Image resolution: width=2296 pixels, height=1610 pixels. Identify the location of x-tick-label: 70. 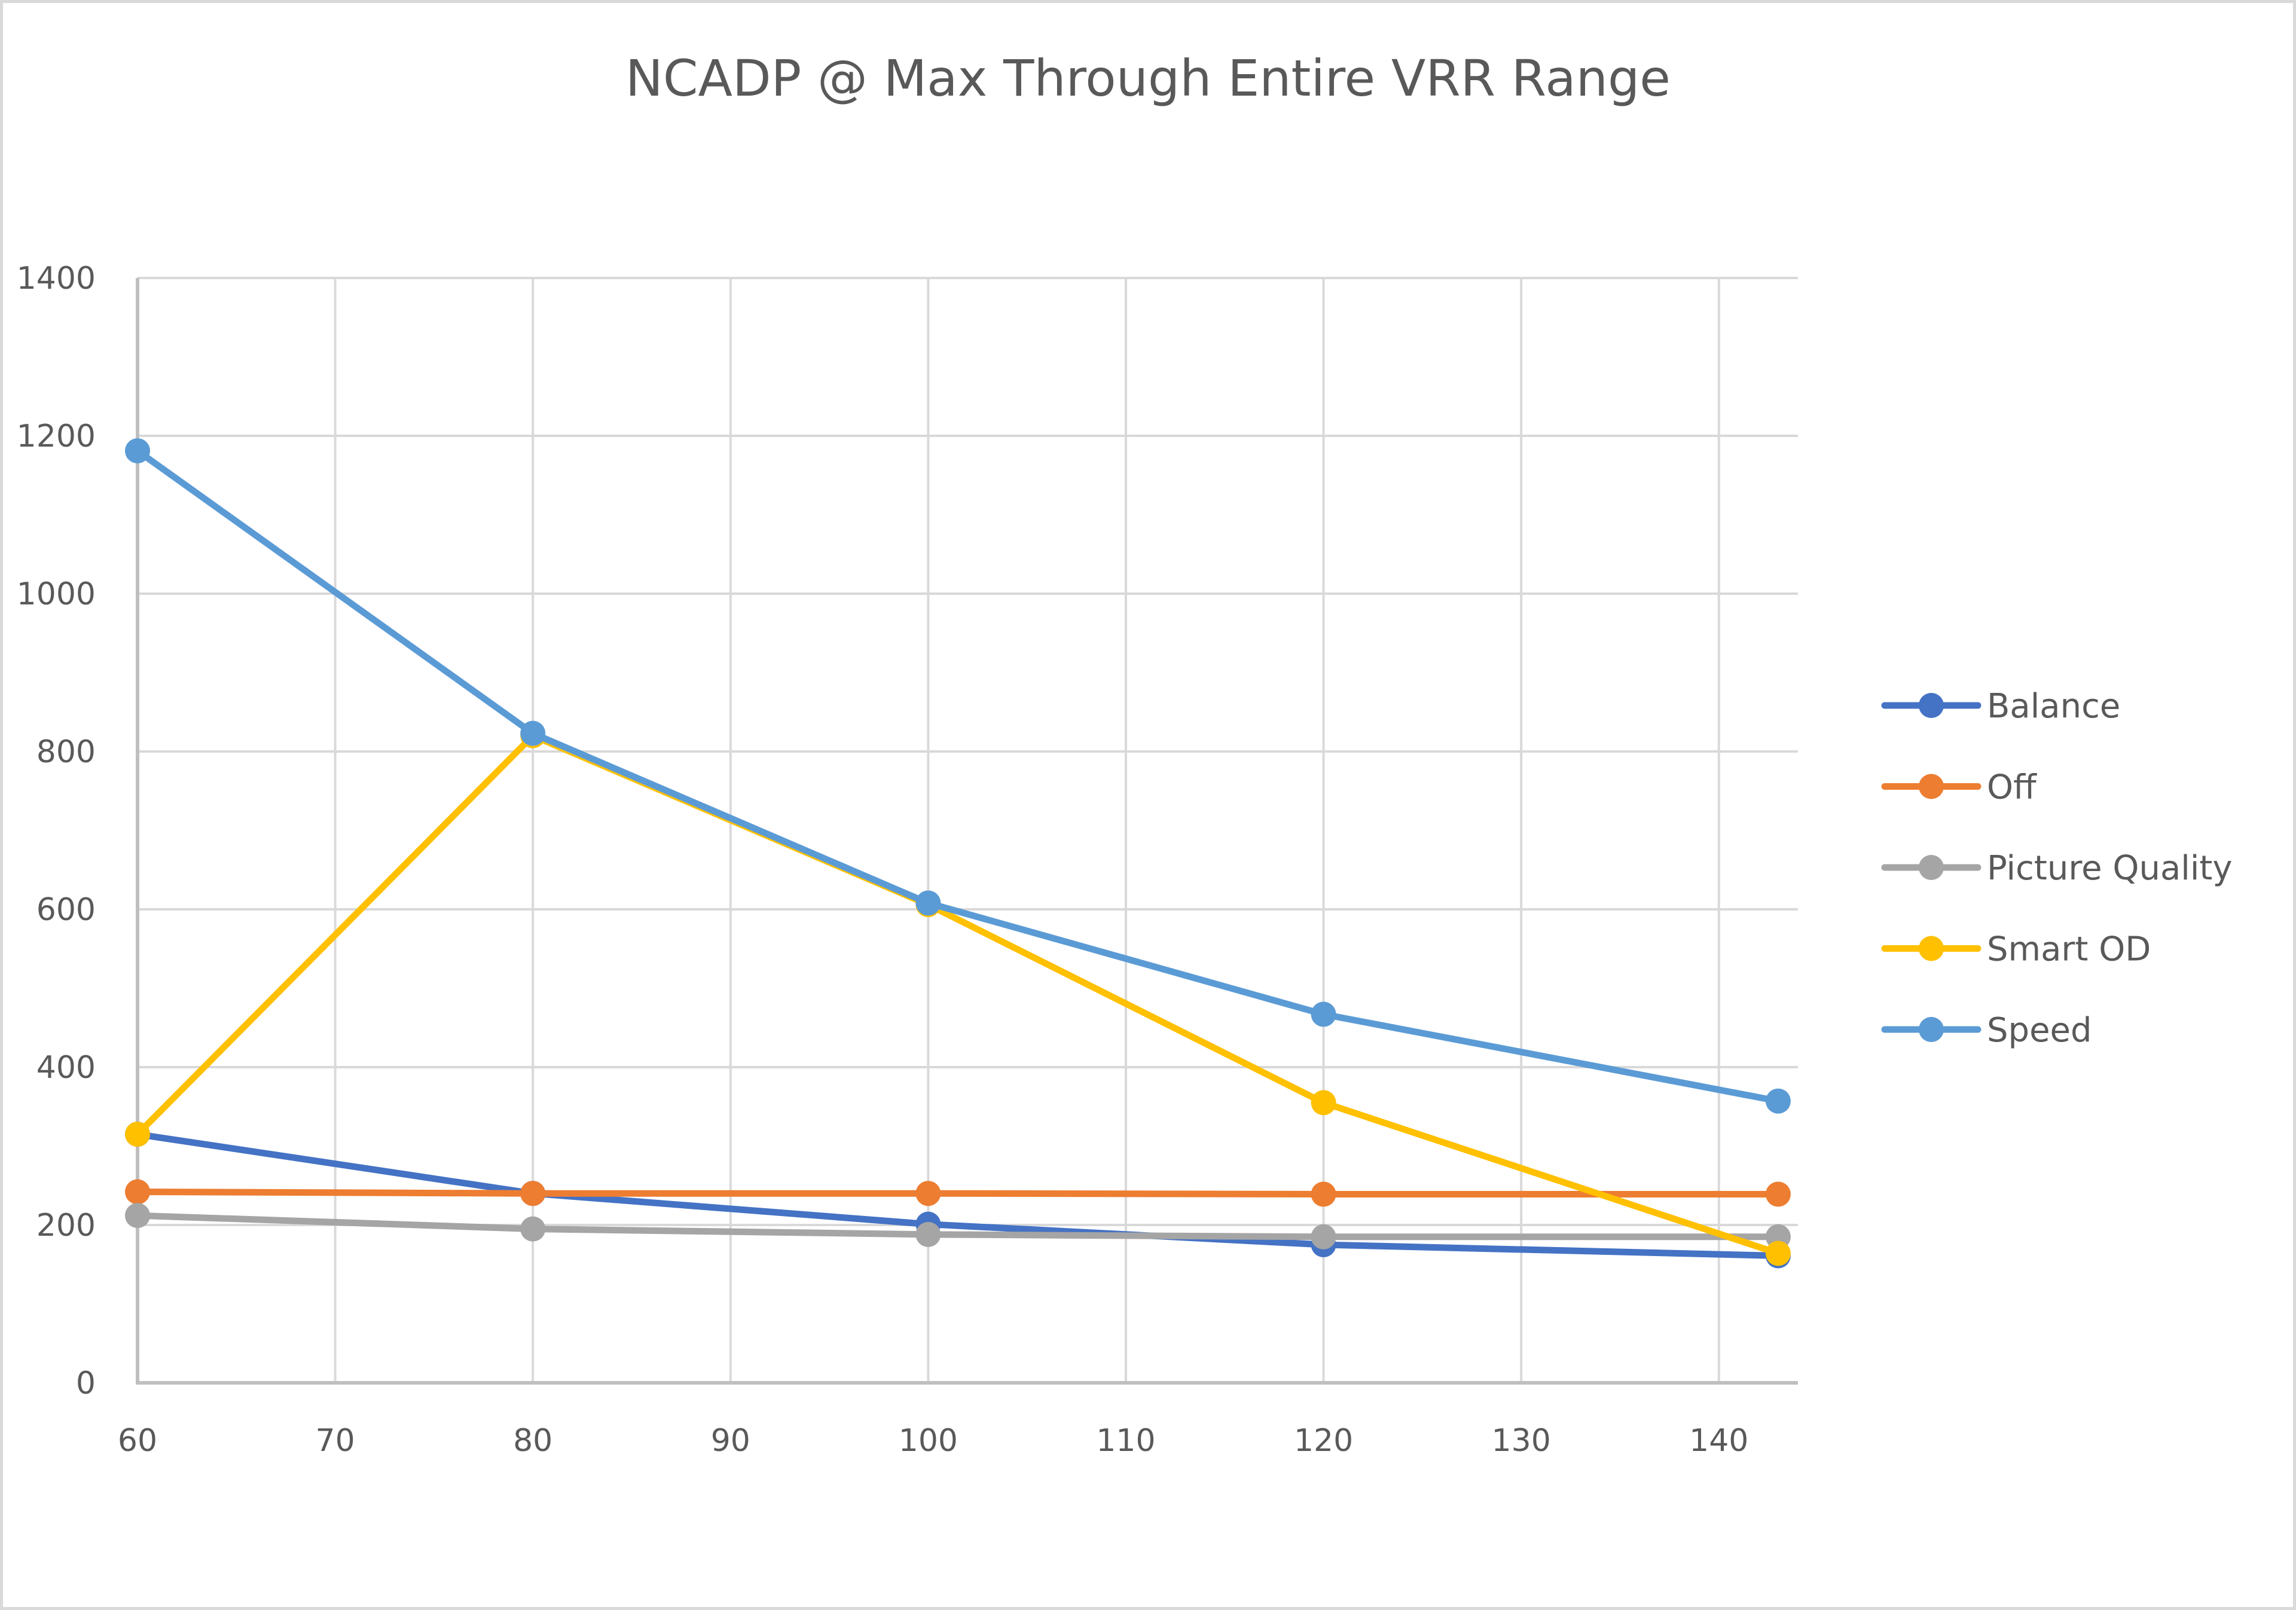
(335, 1441).